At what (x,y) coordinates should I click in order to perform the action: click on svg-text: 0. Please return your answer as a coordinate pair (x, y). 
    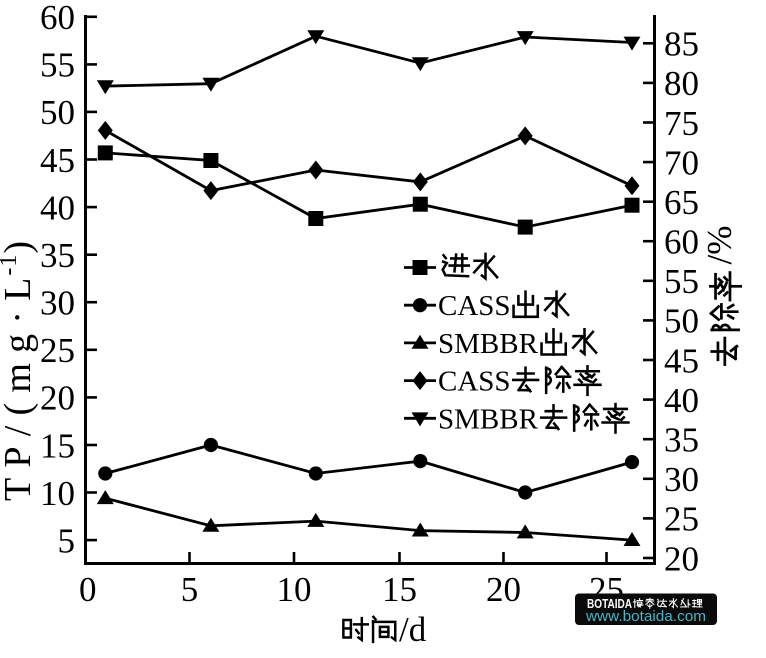
    Looking at the image, I should click on (88, 589).